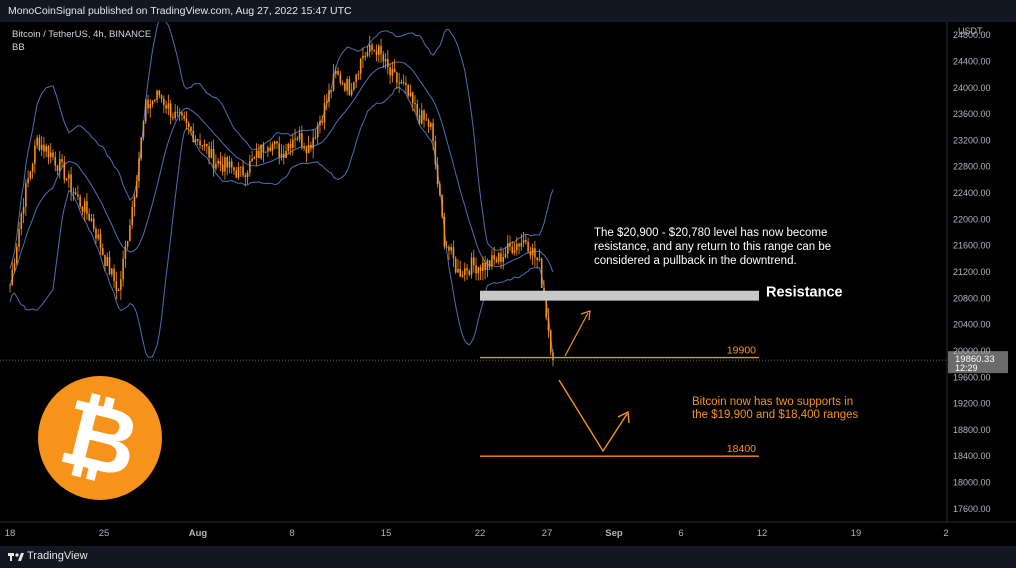 The width and height of the screenshot is (1016, 568). I want to click on y-tick-label: 18800.00, so click(972, 430).